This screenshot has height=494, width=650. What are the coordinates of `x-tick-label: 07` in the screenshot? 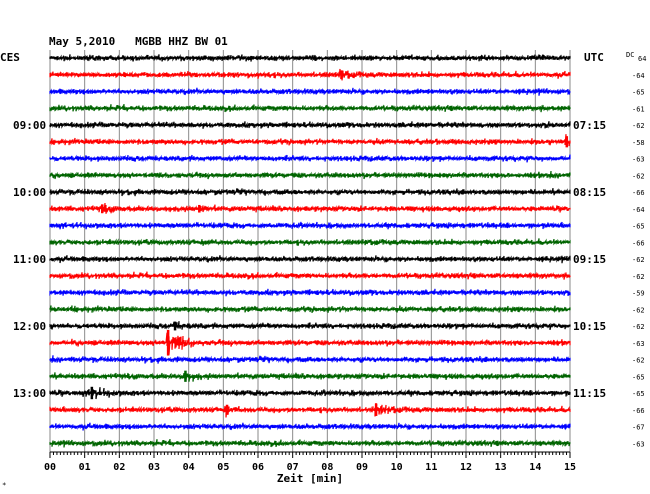 It's located at (293, 467).